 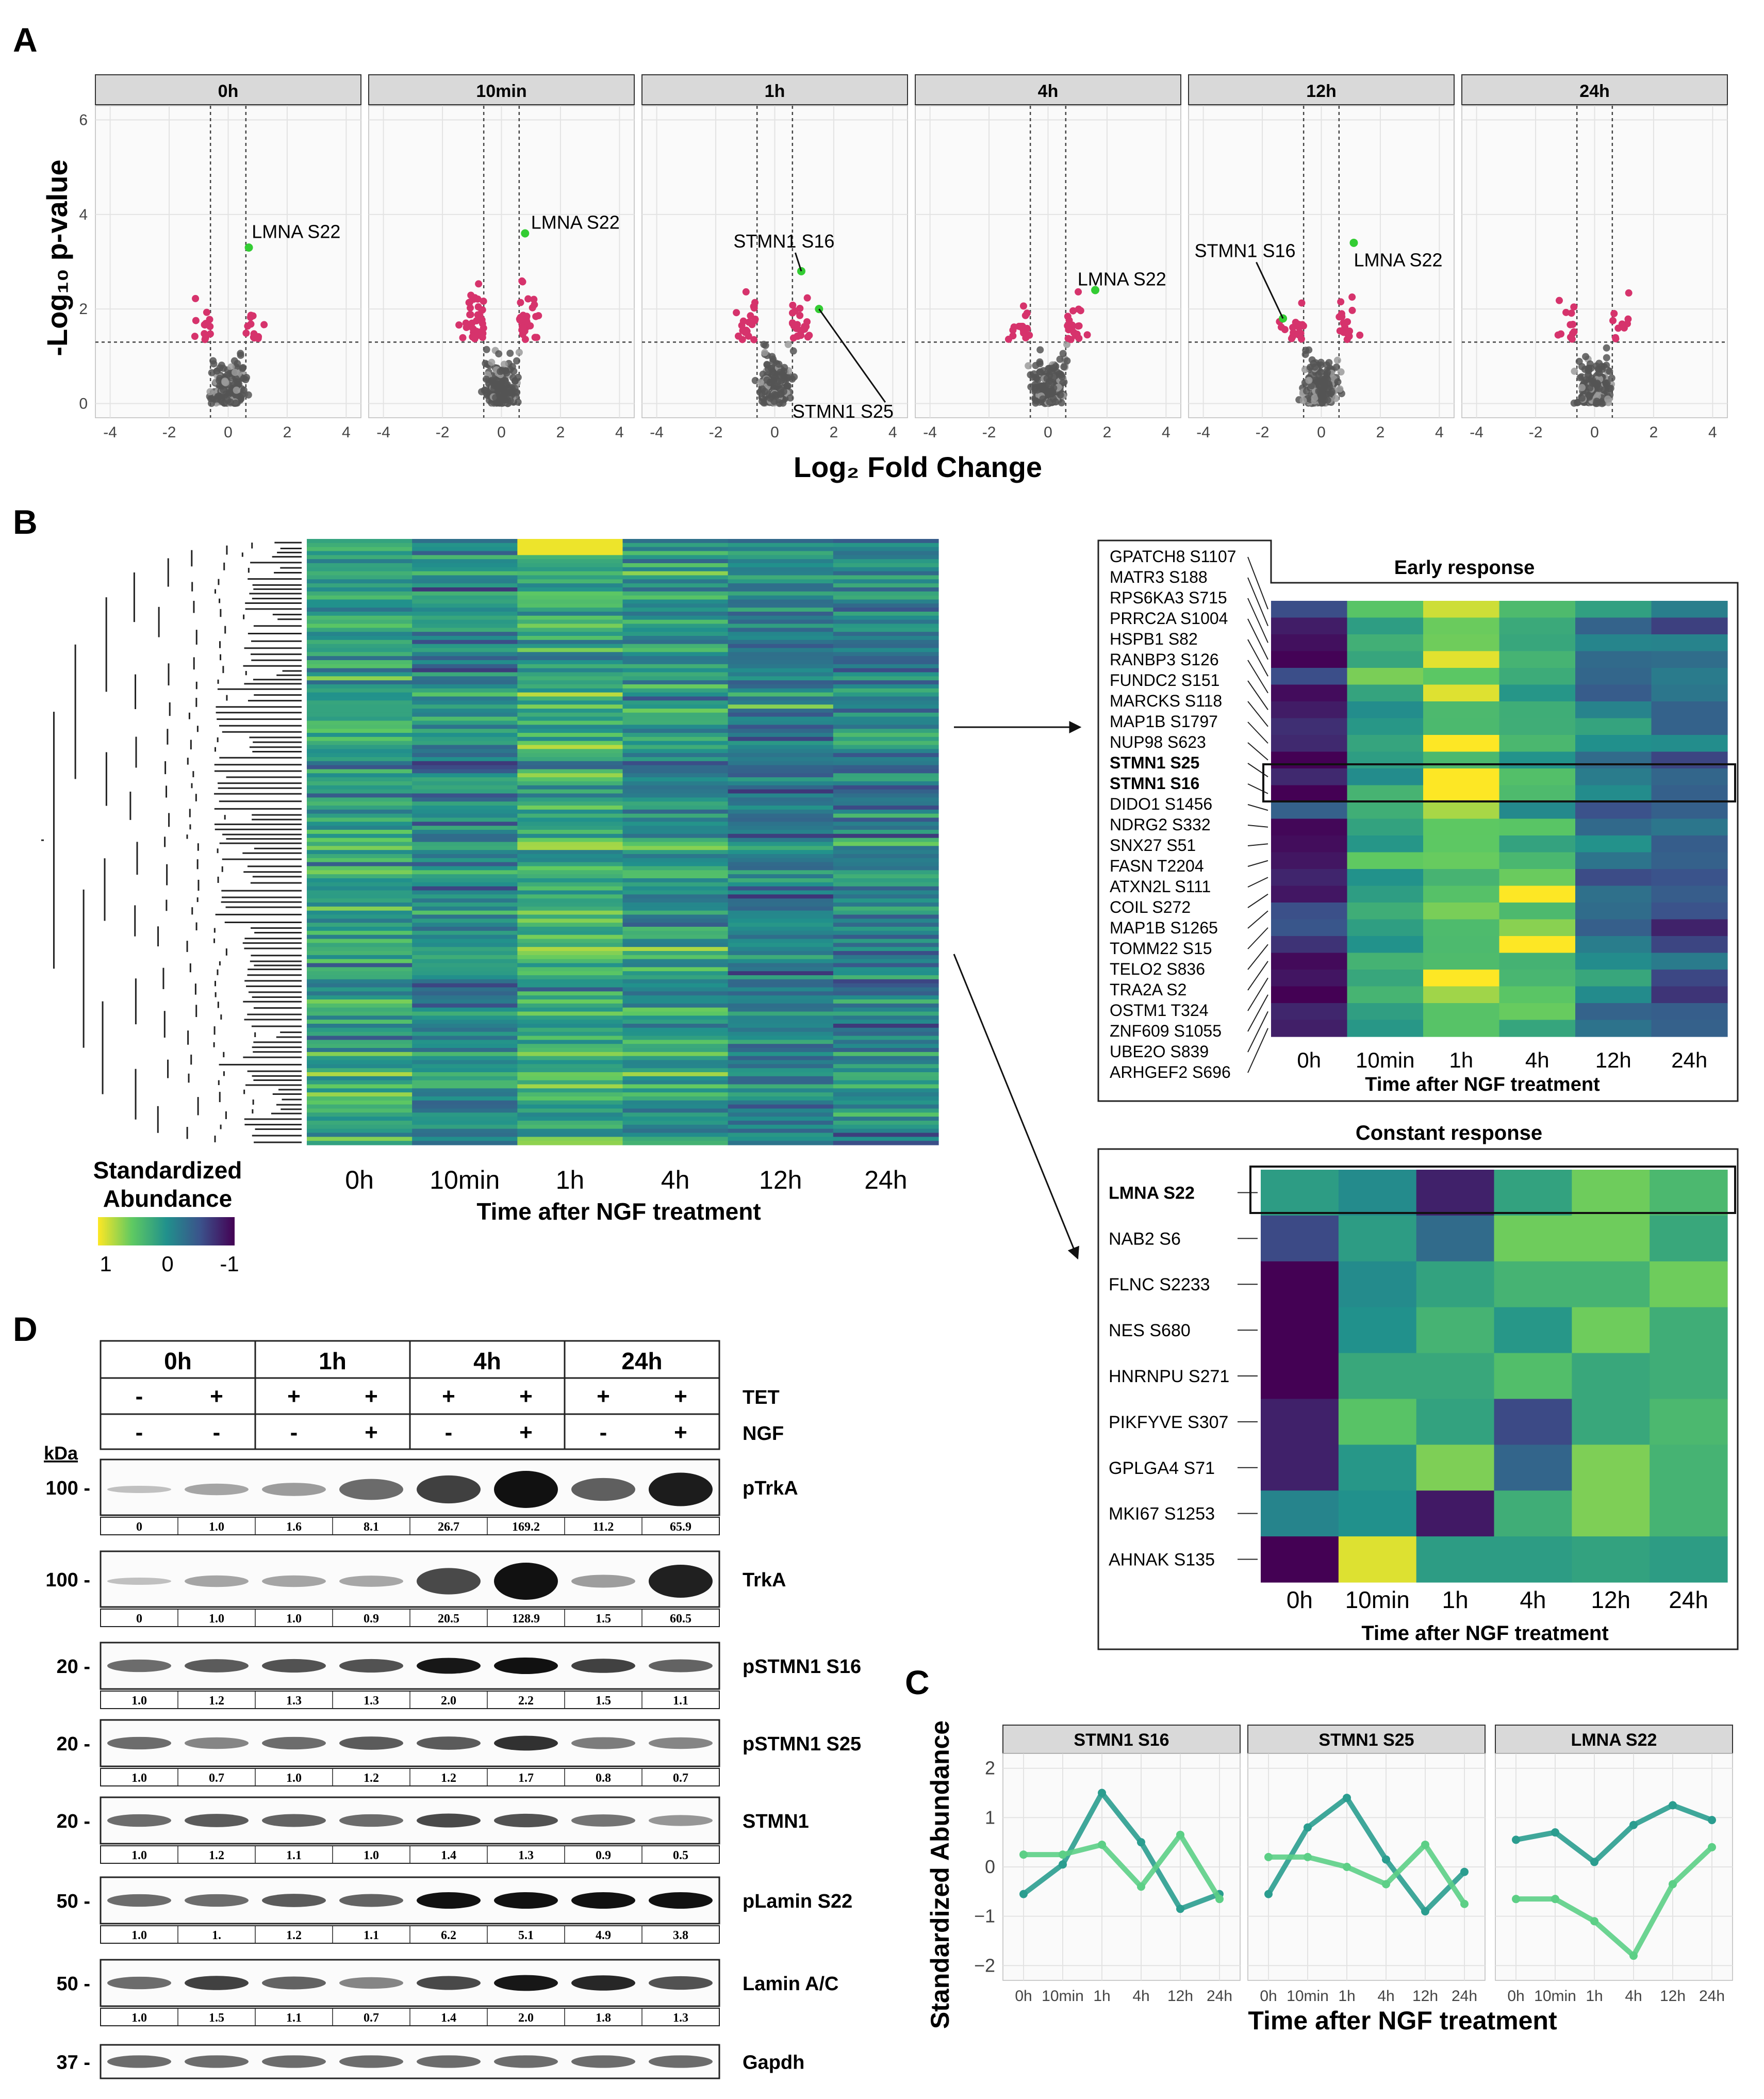 I want to click on volcano-facet-label: 0h, so click(x=228, y=91).